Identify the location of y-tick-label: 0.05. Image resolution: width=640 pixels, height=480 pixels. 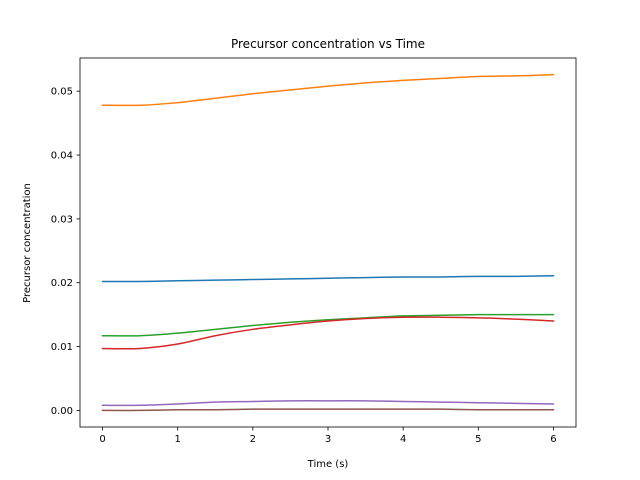
(62, 92).